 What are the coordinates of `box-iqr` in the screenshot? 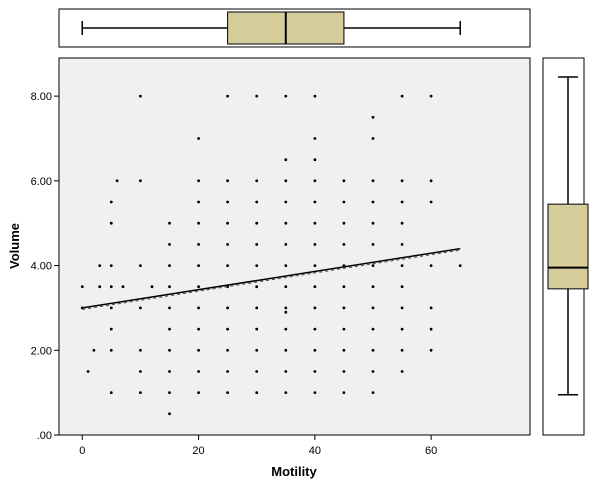 It's located at (568, 246).